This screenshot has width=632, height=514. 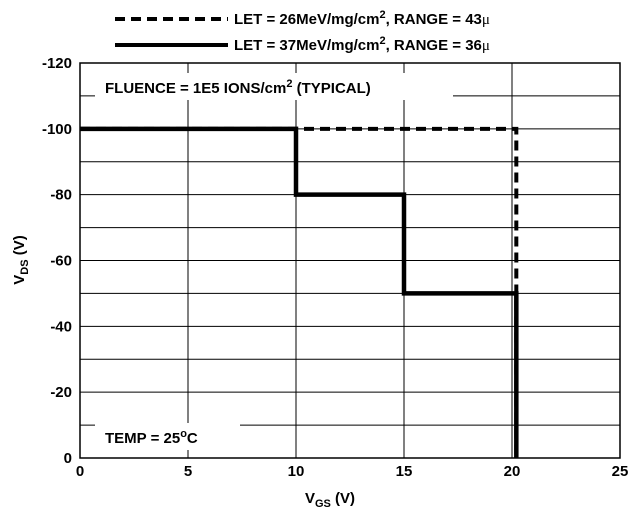 I want to click on fluence-text: FLUENCE = 1E5 IONS/cm, so click(x=195, y=88).